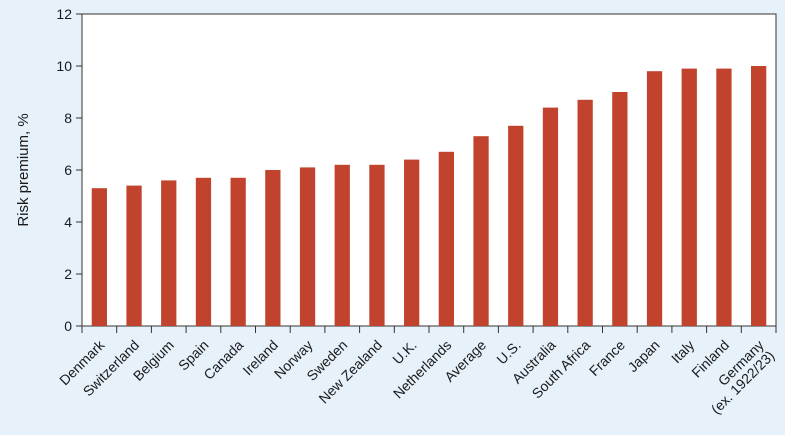 The height and width of the screenshot is (435, 785). I want to click on x-category-label: France, so click(607, 358).